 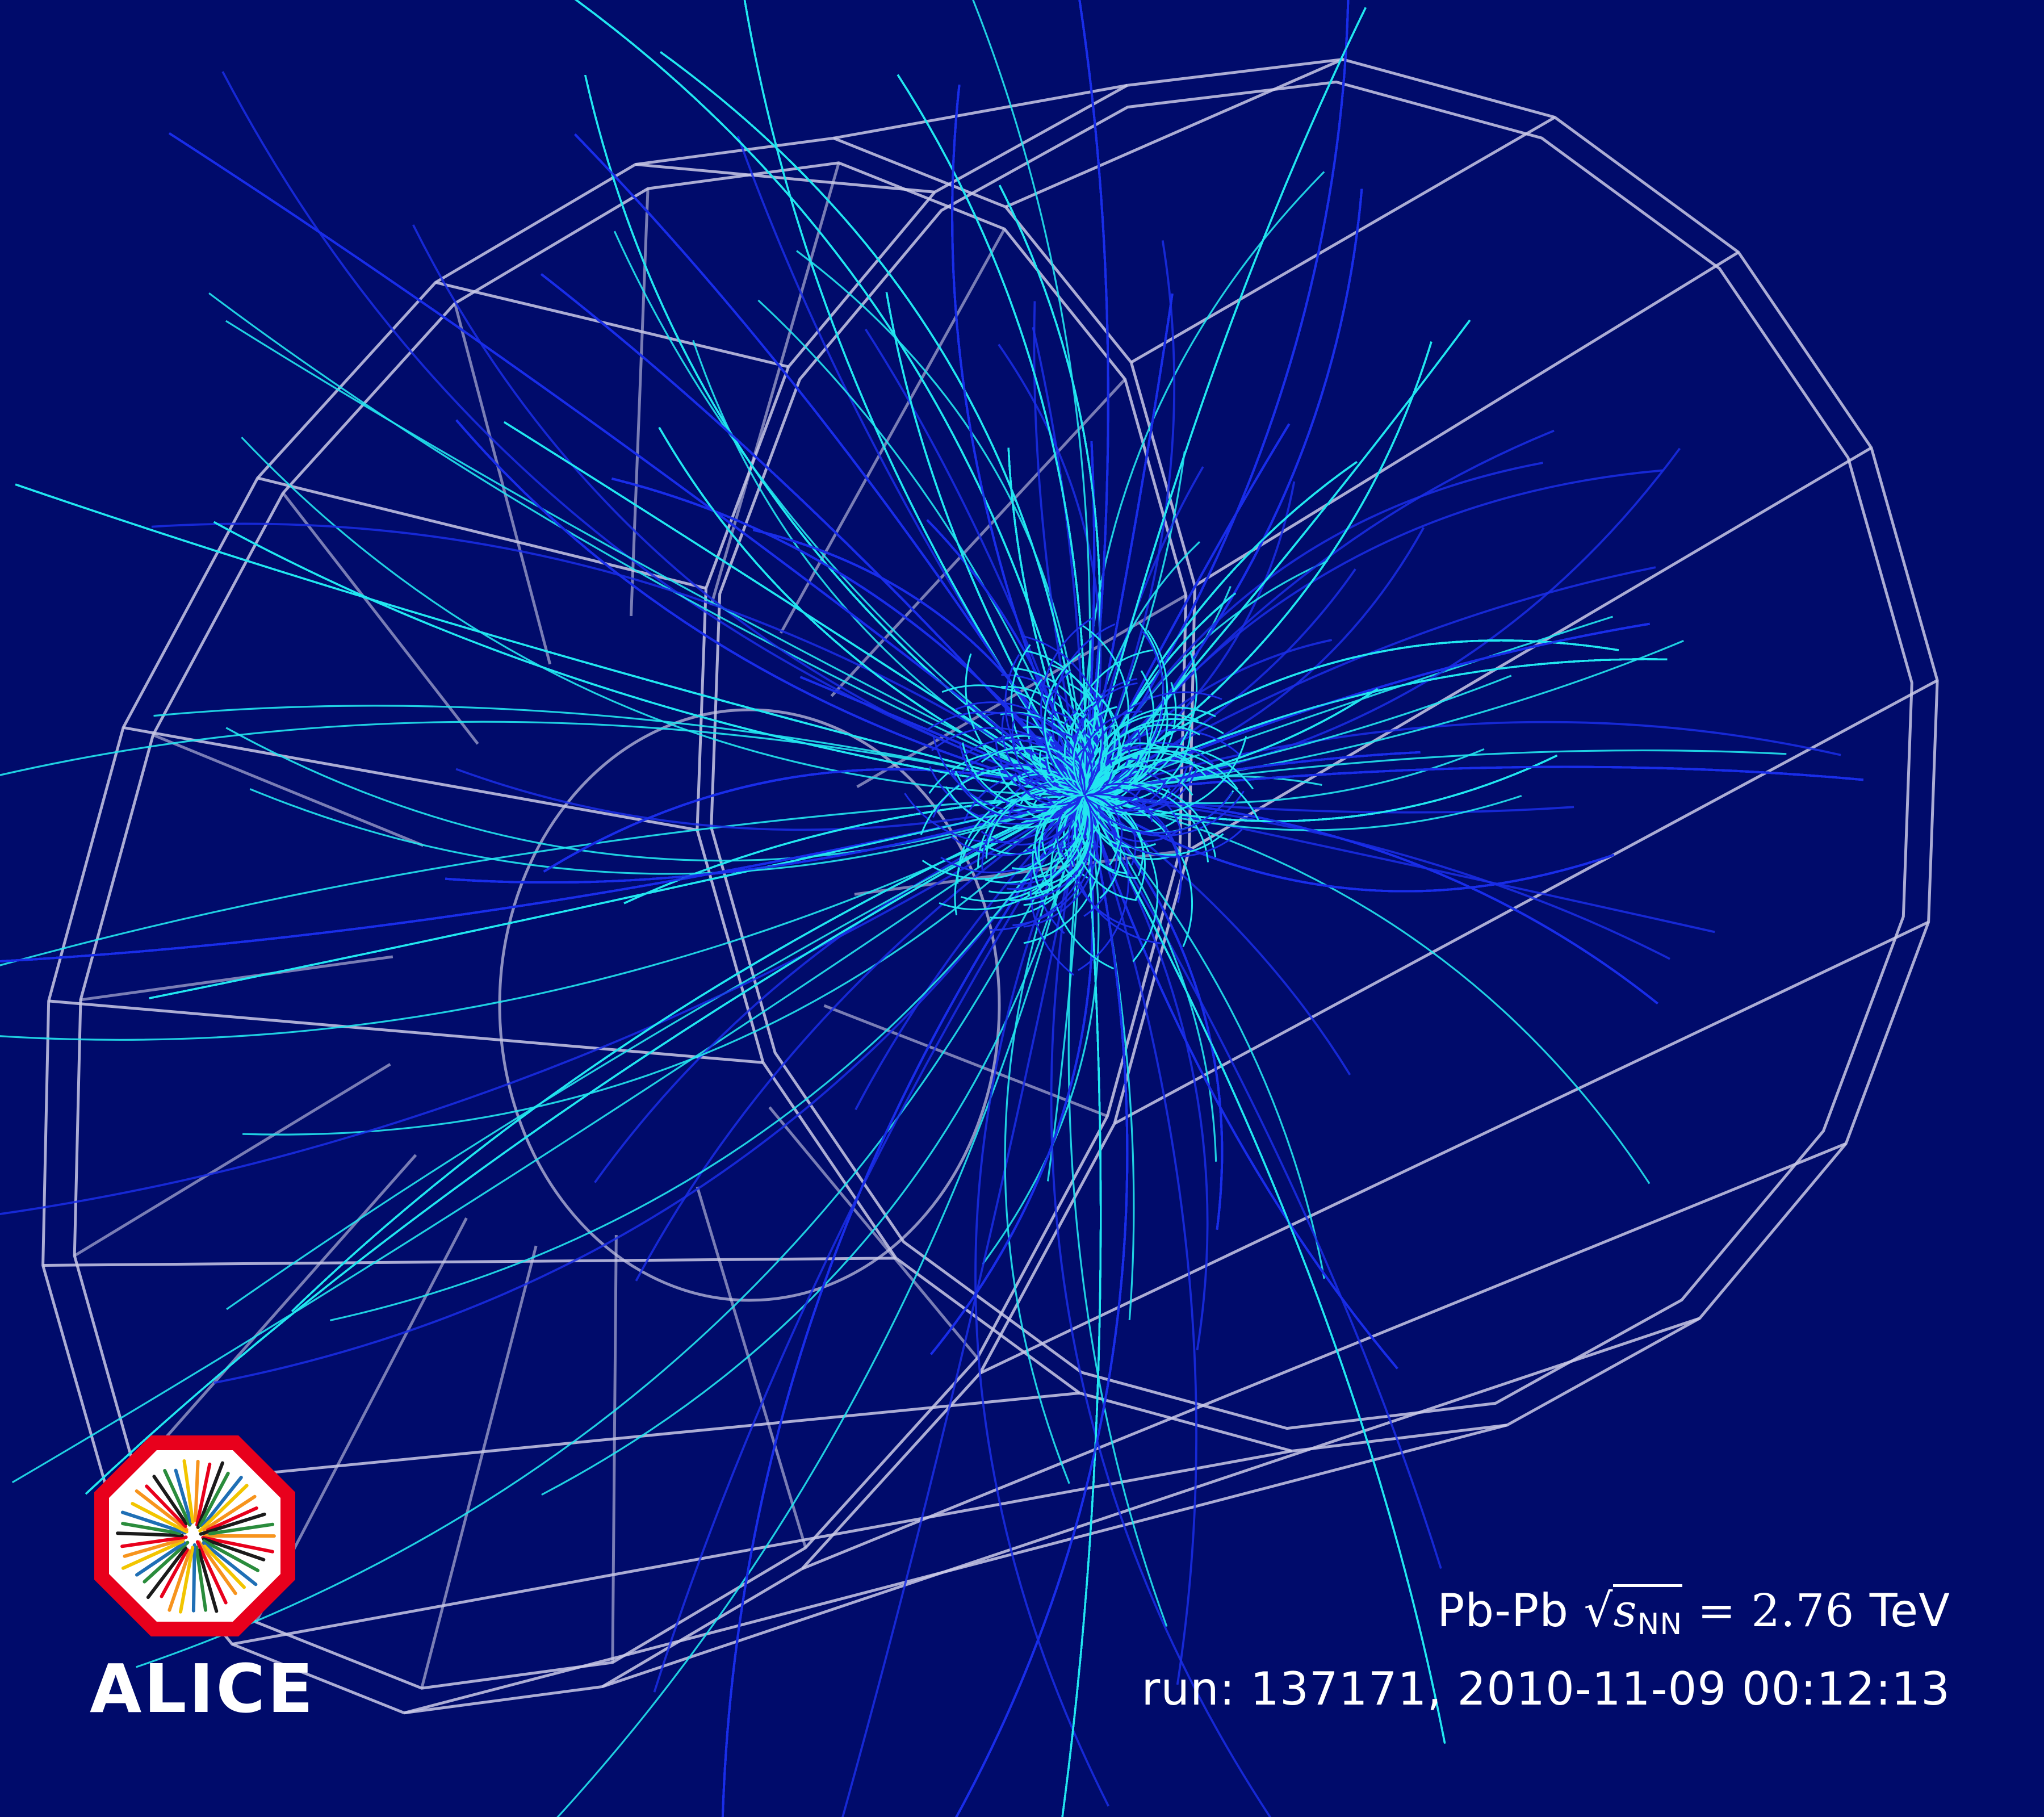 What do you see at coordinates (1910, 1610) in the screenshot?
I see `energy-unit: TeV` at bounding box center [1910, 1610].